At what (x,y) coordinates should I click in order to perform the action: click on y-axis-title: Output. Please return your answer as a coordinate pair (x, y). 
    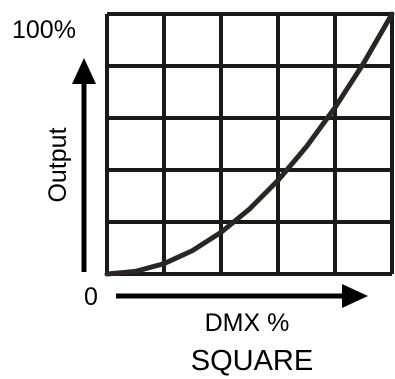
    Looking at the image, I should click on (58, 164).